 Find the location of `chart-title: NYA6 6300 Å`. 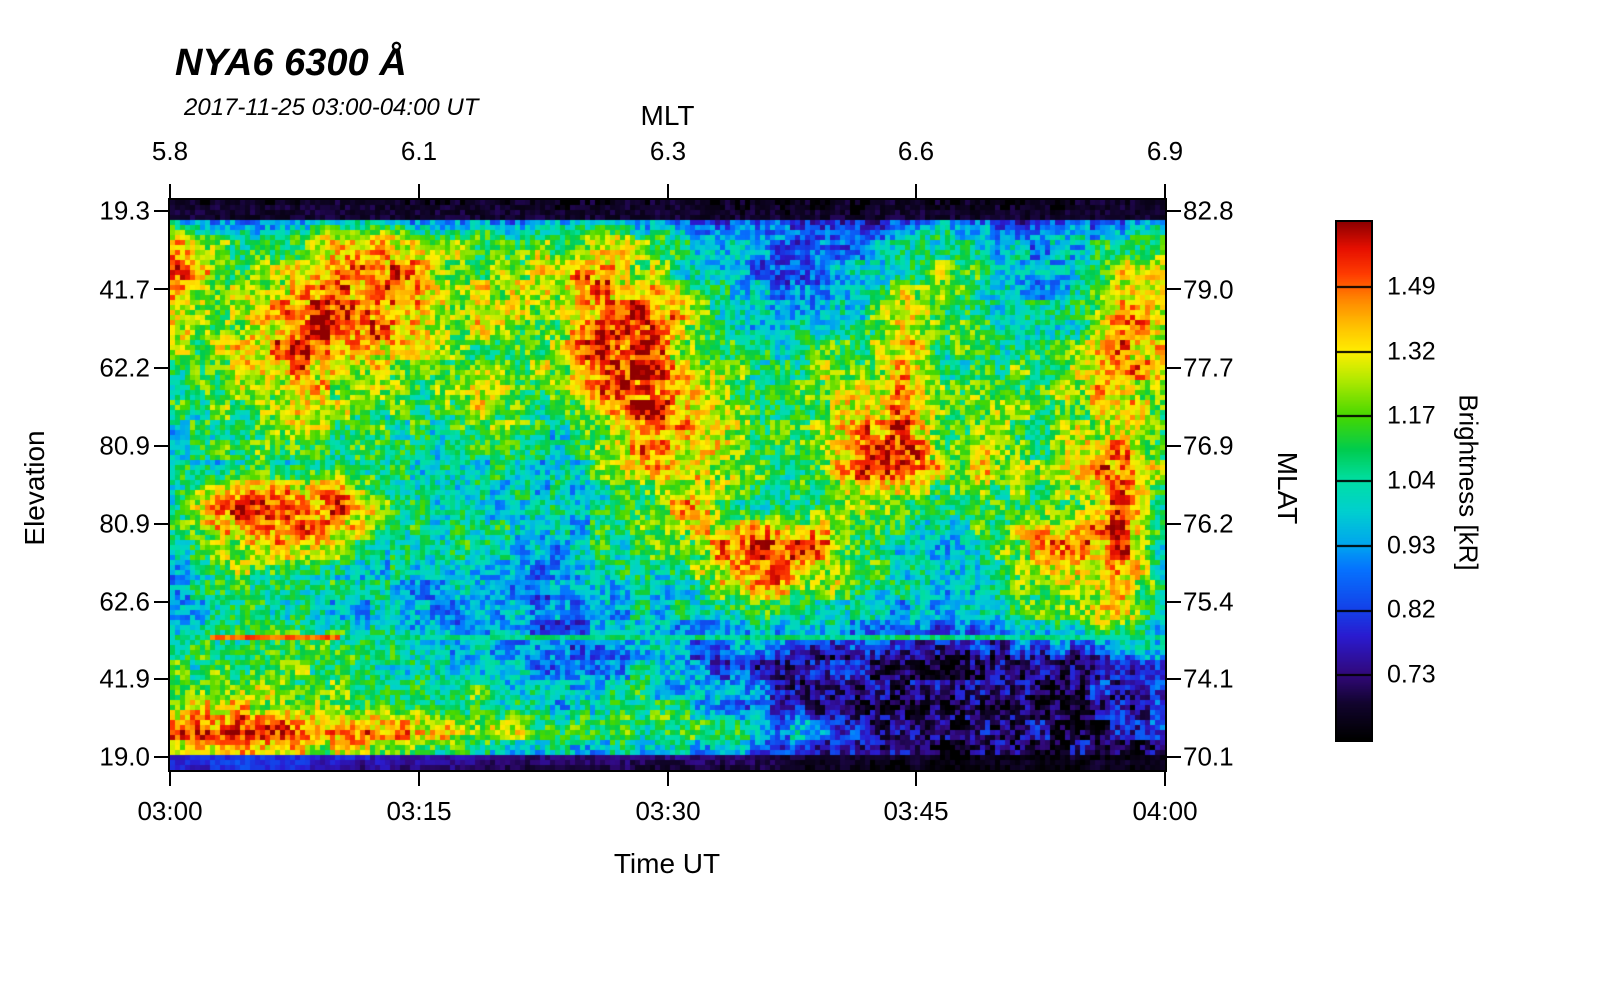

chart-title: NYA6 6300 Å is located at coordinates (291, 63).